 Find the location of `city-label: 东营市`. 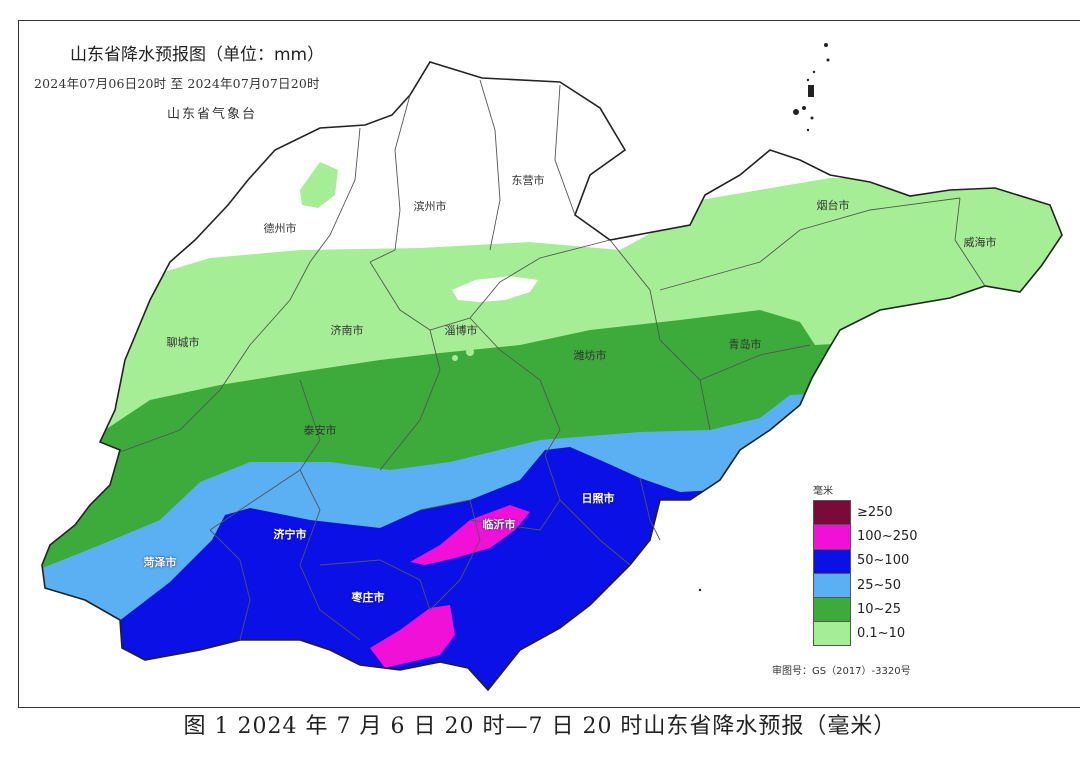

city-label: 东营市 is located at coordinates (528, 180).